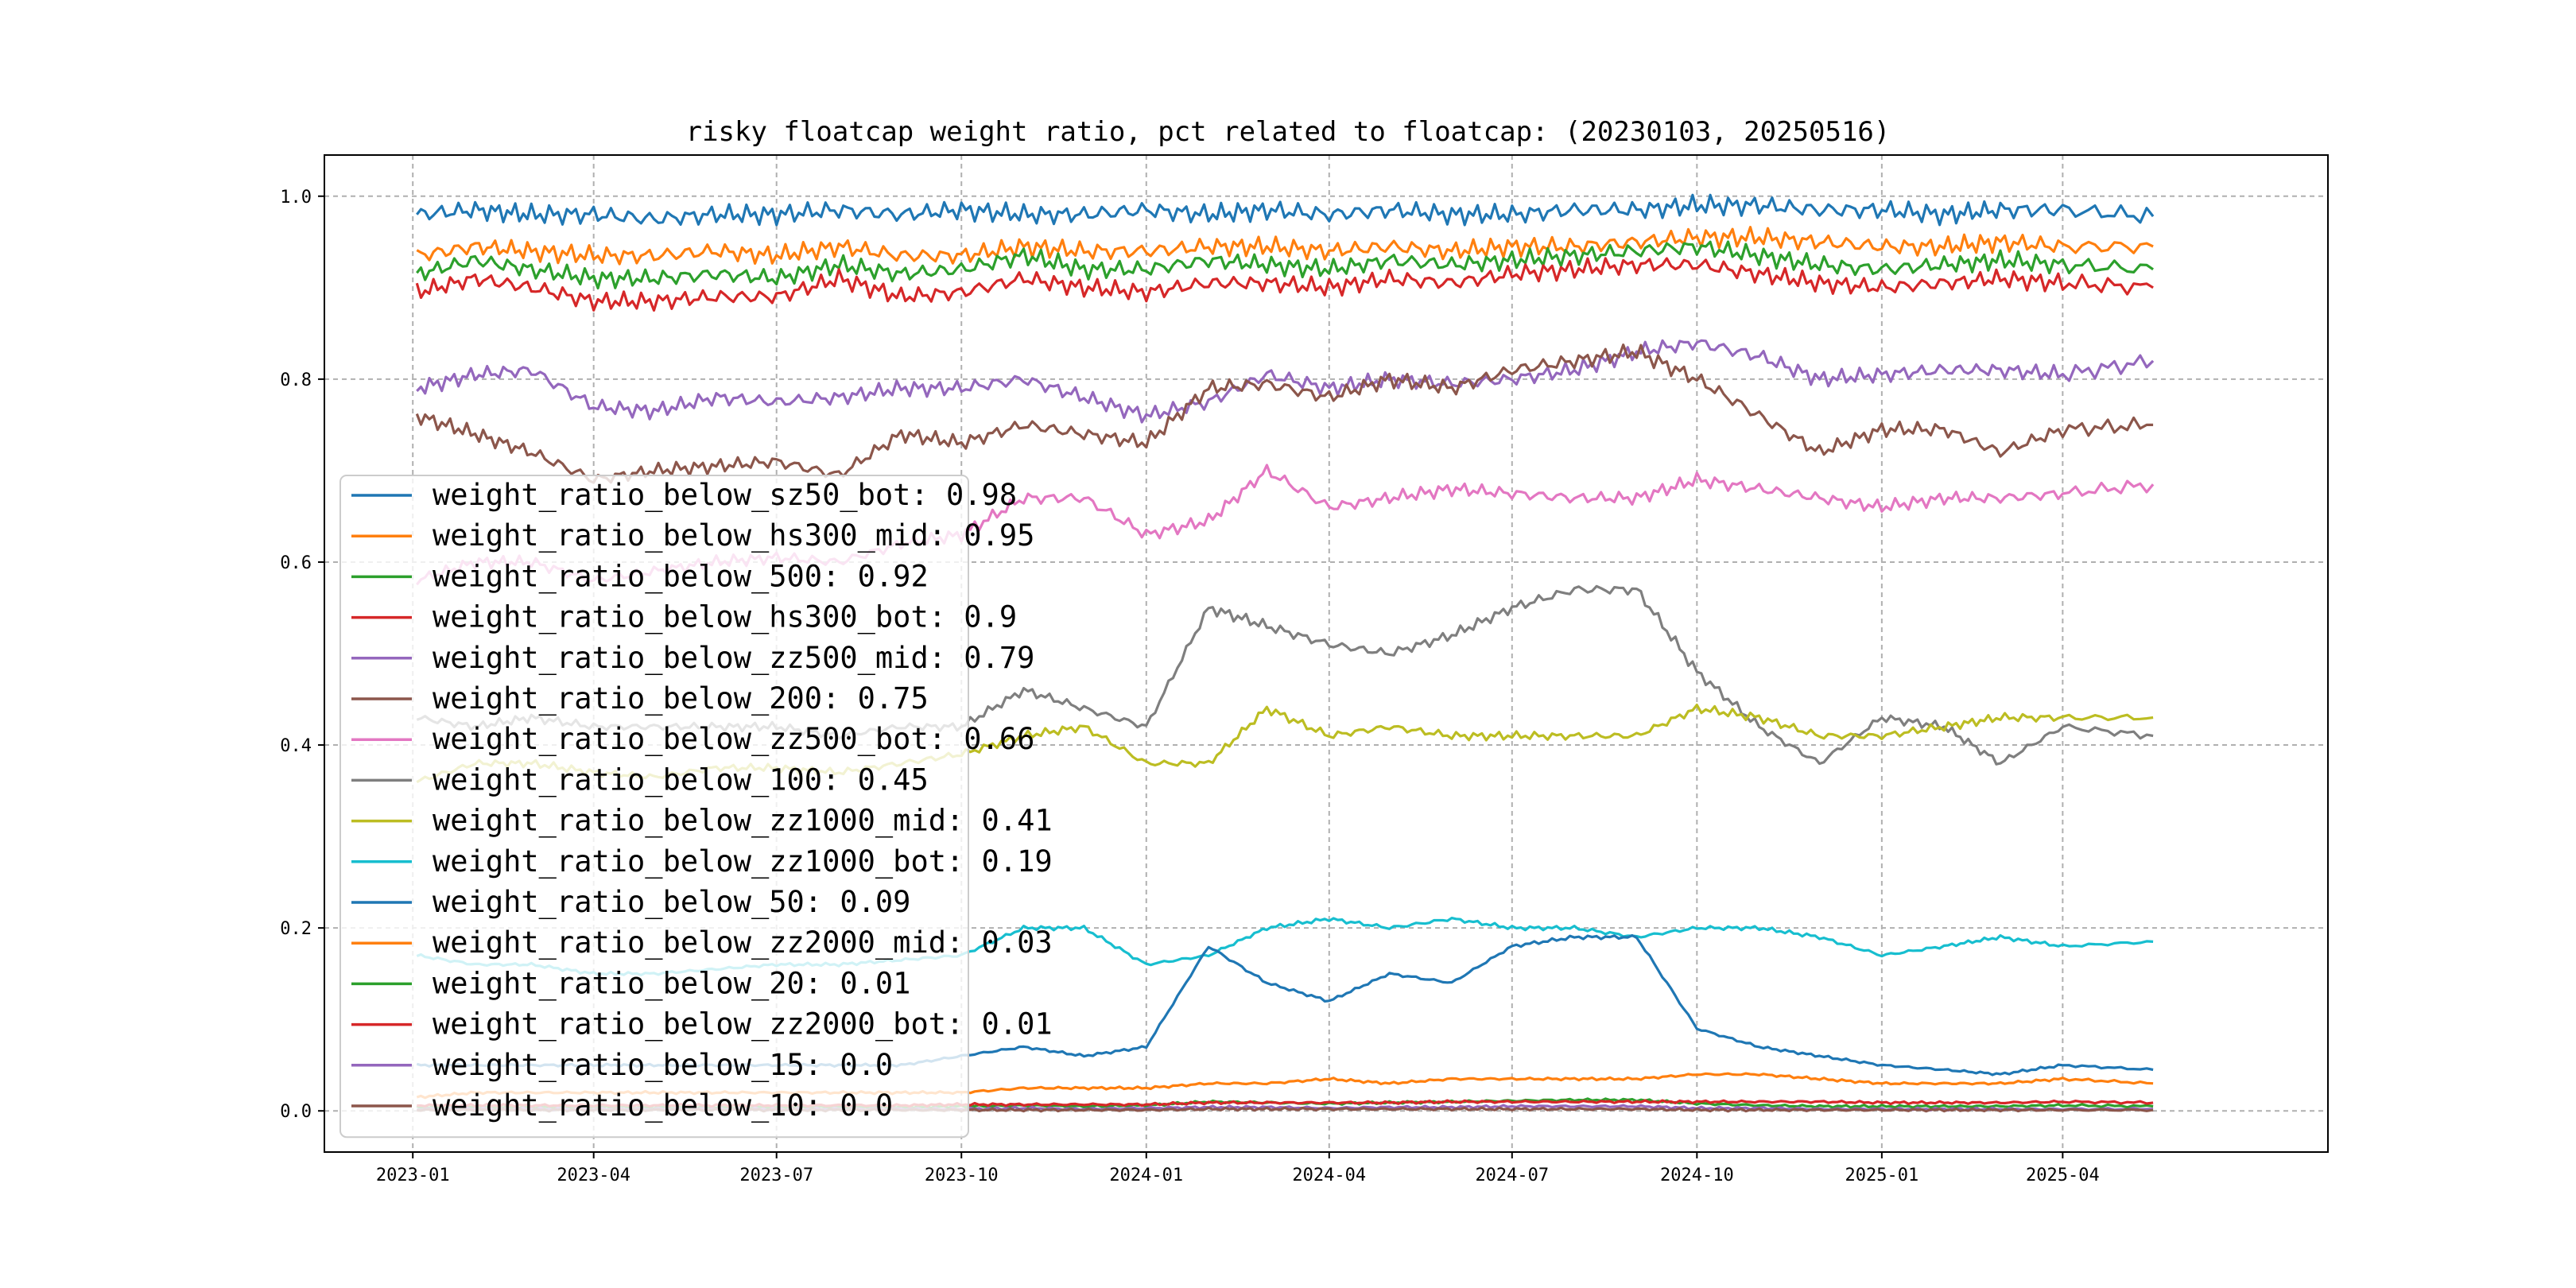 The image size is (2576, 1288). What do you see at coordinates (1697, 1175) in the screenshot?
I see `x-tick-label: 2024-10` at bounding box center [1697, 1175].